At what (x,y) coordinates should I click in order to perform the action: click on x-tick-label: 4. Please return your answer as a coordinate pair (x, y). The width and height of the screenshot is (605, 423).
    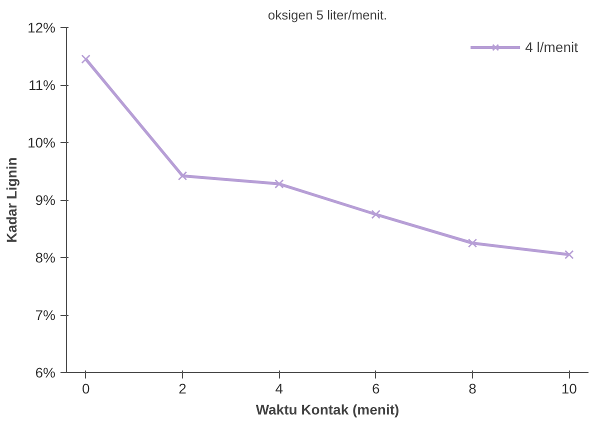
    Looking at the image, I should click on (279, 388).